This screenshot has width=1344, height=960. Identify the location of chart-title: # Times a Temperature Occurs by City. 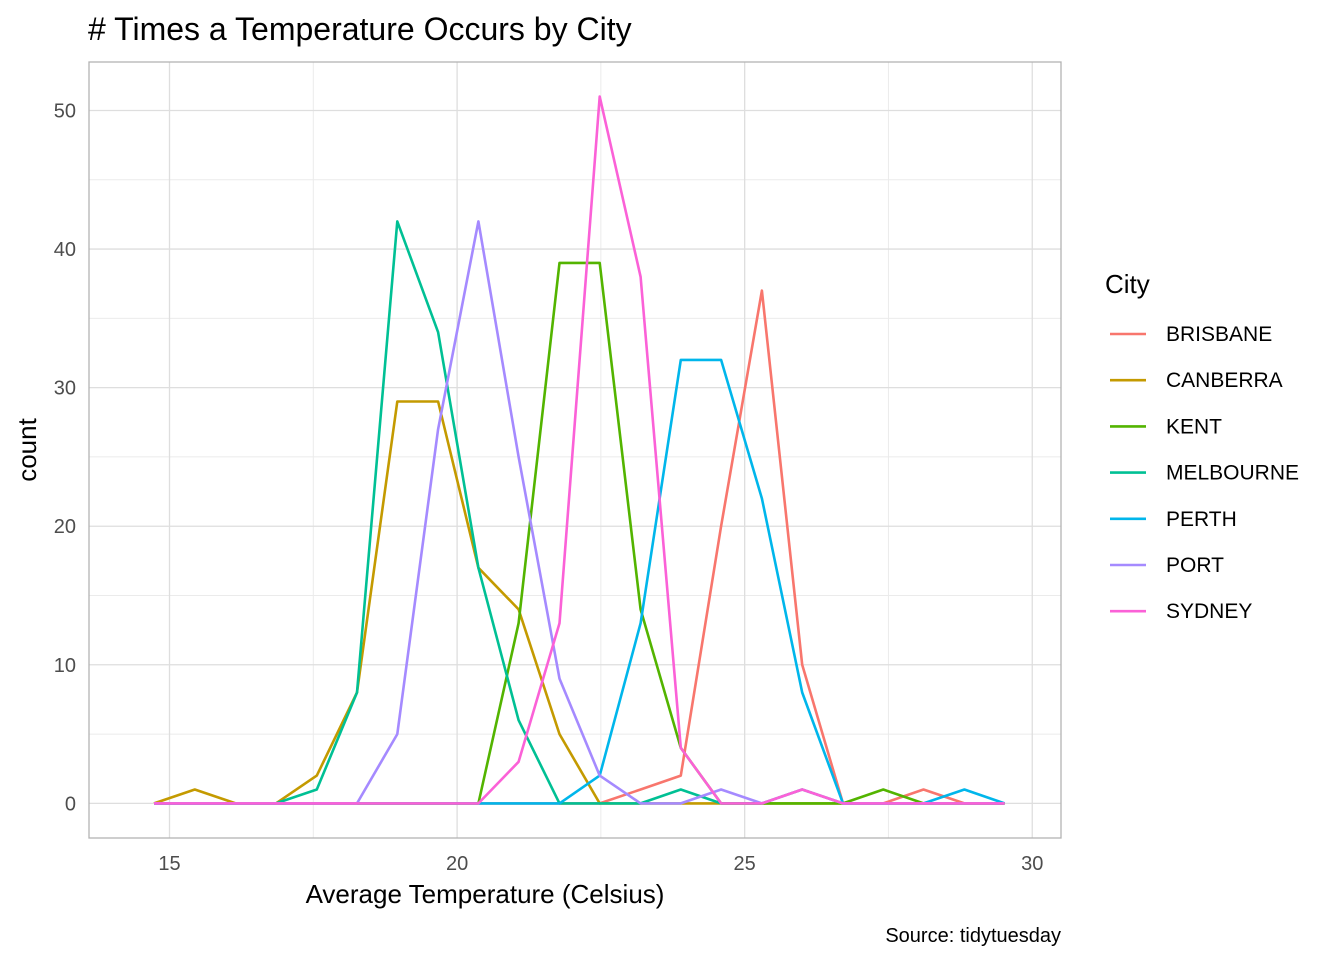
(360, 29).